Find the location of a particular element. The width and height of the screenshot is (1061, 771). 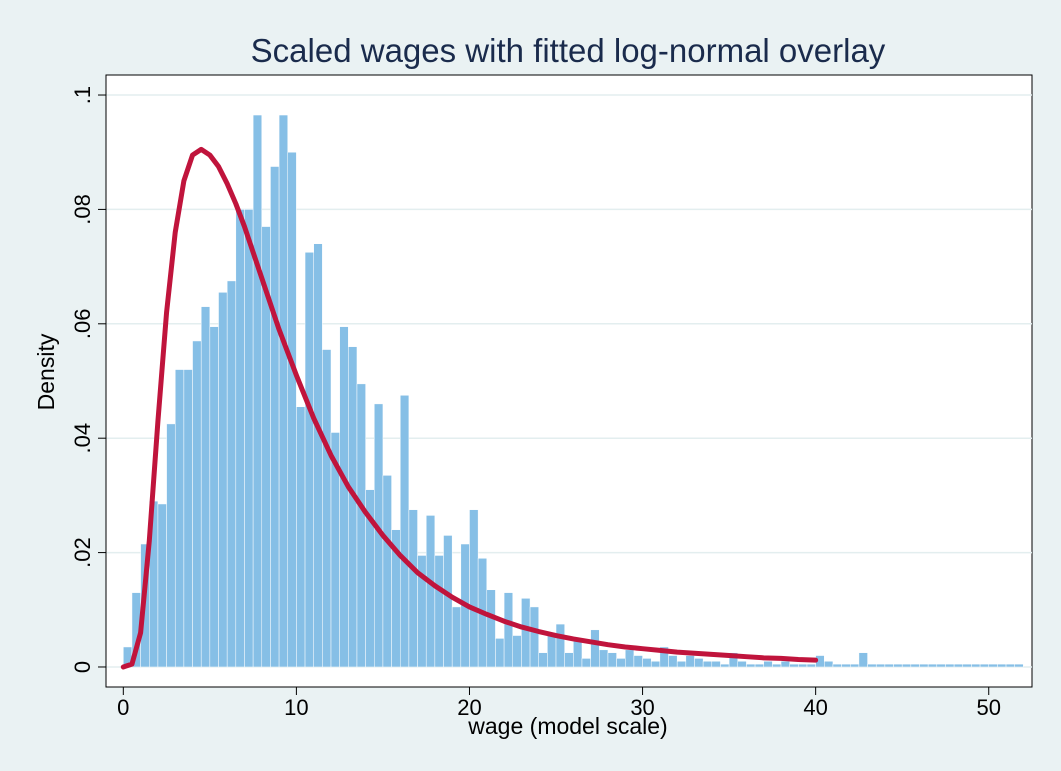

y-axis-label: Density is located at coordinates (46, 371).